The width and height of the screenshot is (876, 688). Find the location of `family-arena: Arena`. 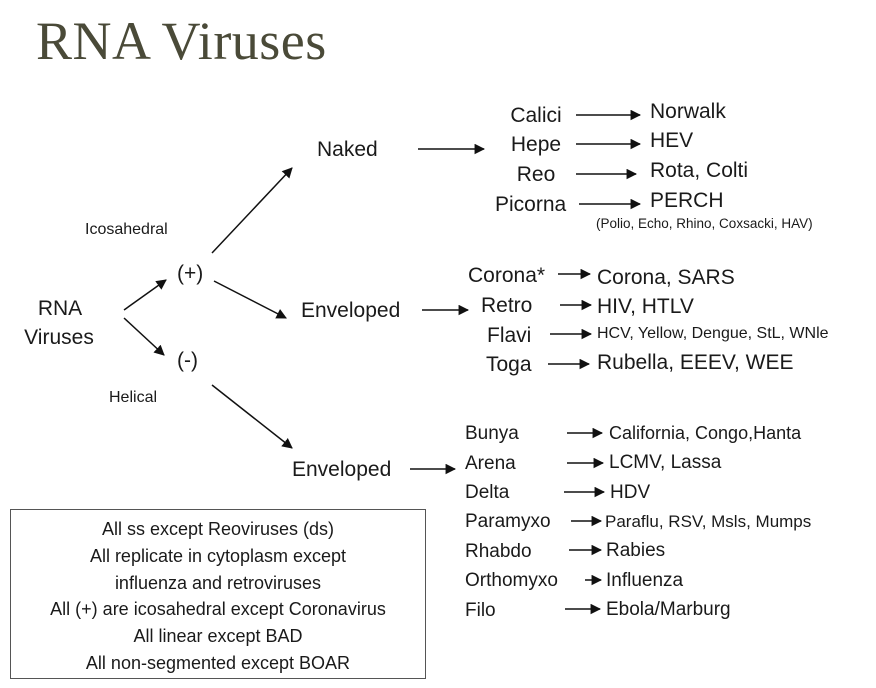

family-arena: Arena is located at coordinates (490, 463).